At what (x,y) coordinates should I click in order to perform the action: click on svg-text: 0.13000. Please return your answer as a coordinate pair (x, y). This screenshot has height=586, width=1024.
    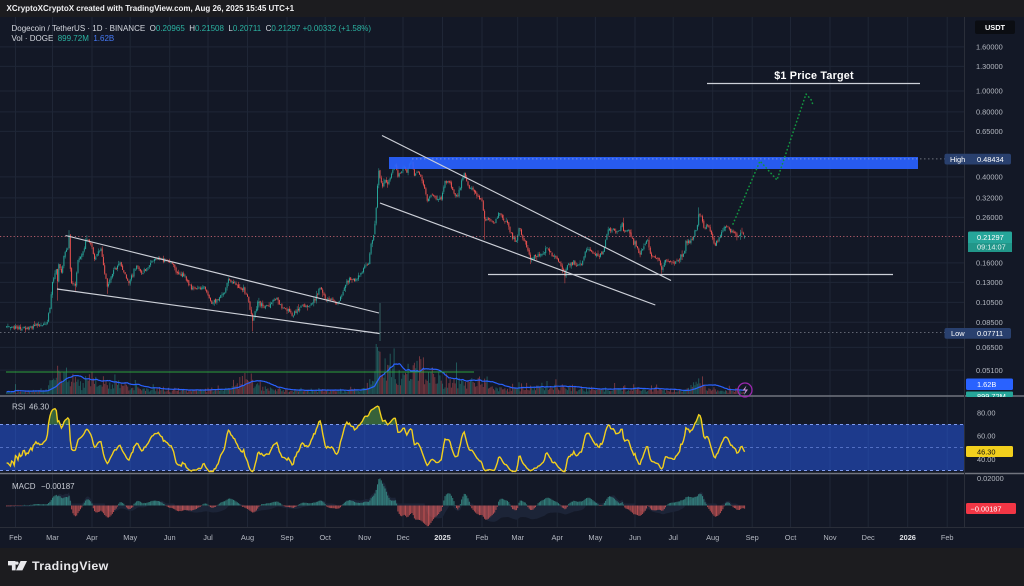
    Looking at the image, I should click on (989, 282).